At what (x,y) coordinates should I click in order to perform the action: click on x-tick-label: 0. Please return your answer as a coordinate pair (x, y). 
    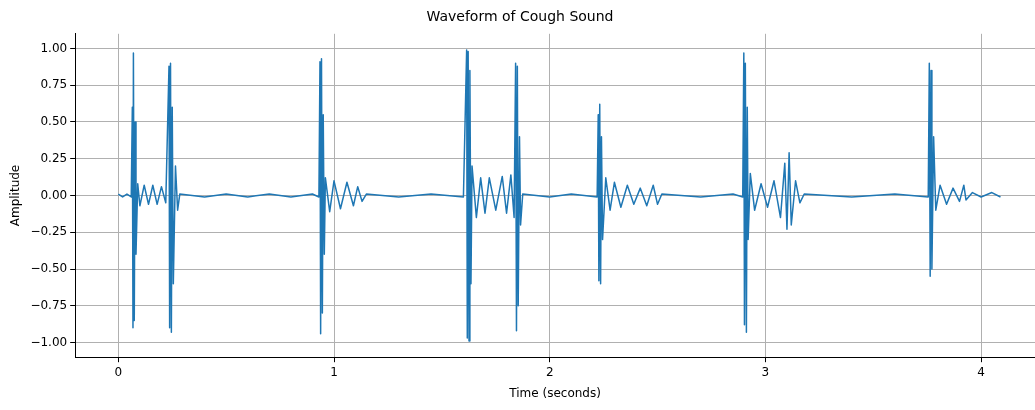
    Looking at the image, I should click on (118, 371).